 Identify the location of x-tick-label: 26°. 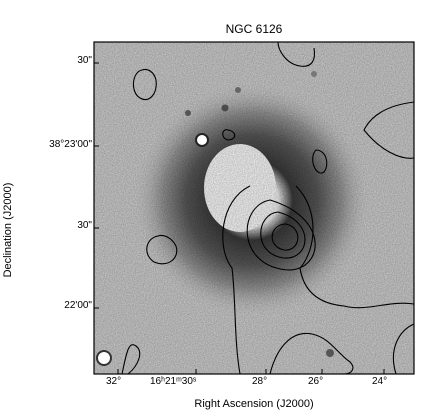
(316, 381).